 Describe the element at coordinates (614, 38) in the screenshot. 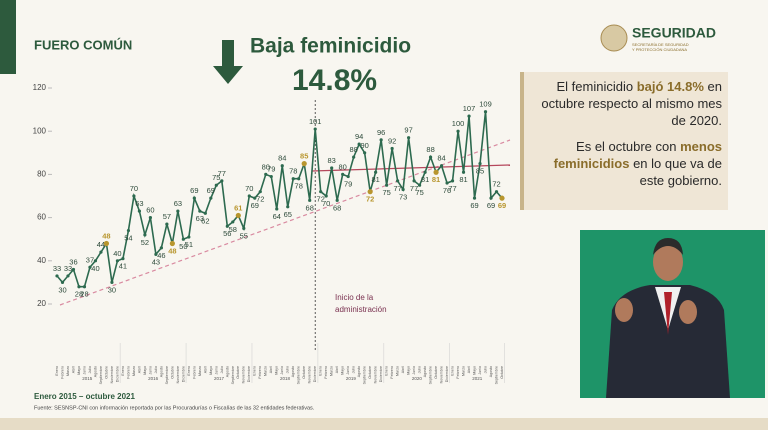

I see `logo-emblem` at that location.